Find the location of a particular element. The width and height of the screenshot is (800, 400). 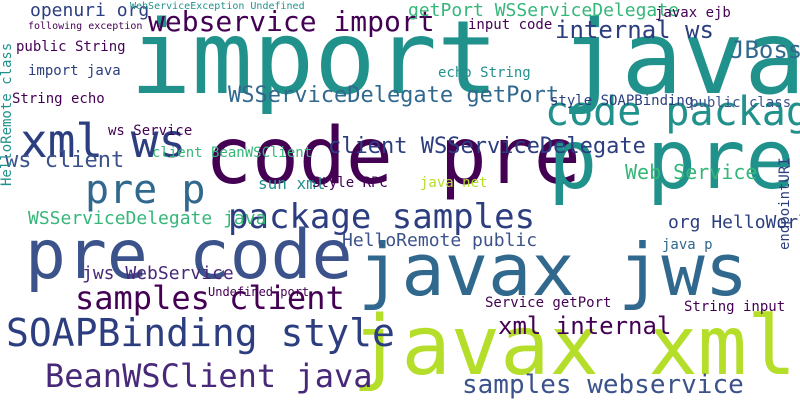

word-javax-xml: javax xml is located at coordinates (574, 346).